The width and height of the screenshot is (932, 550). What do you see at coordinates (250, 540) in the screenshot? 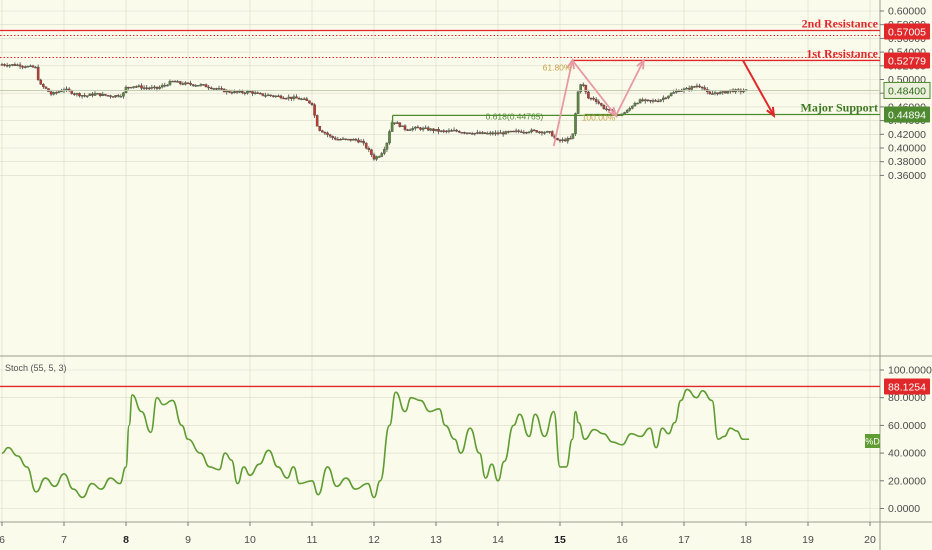
I see `x-tick-label: 10` at bounding box center [250, 540].